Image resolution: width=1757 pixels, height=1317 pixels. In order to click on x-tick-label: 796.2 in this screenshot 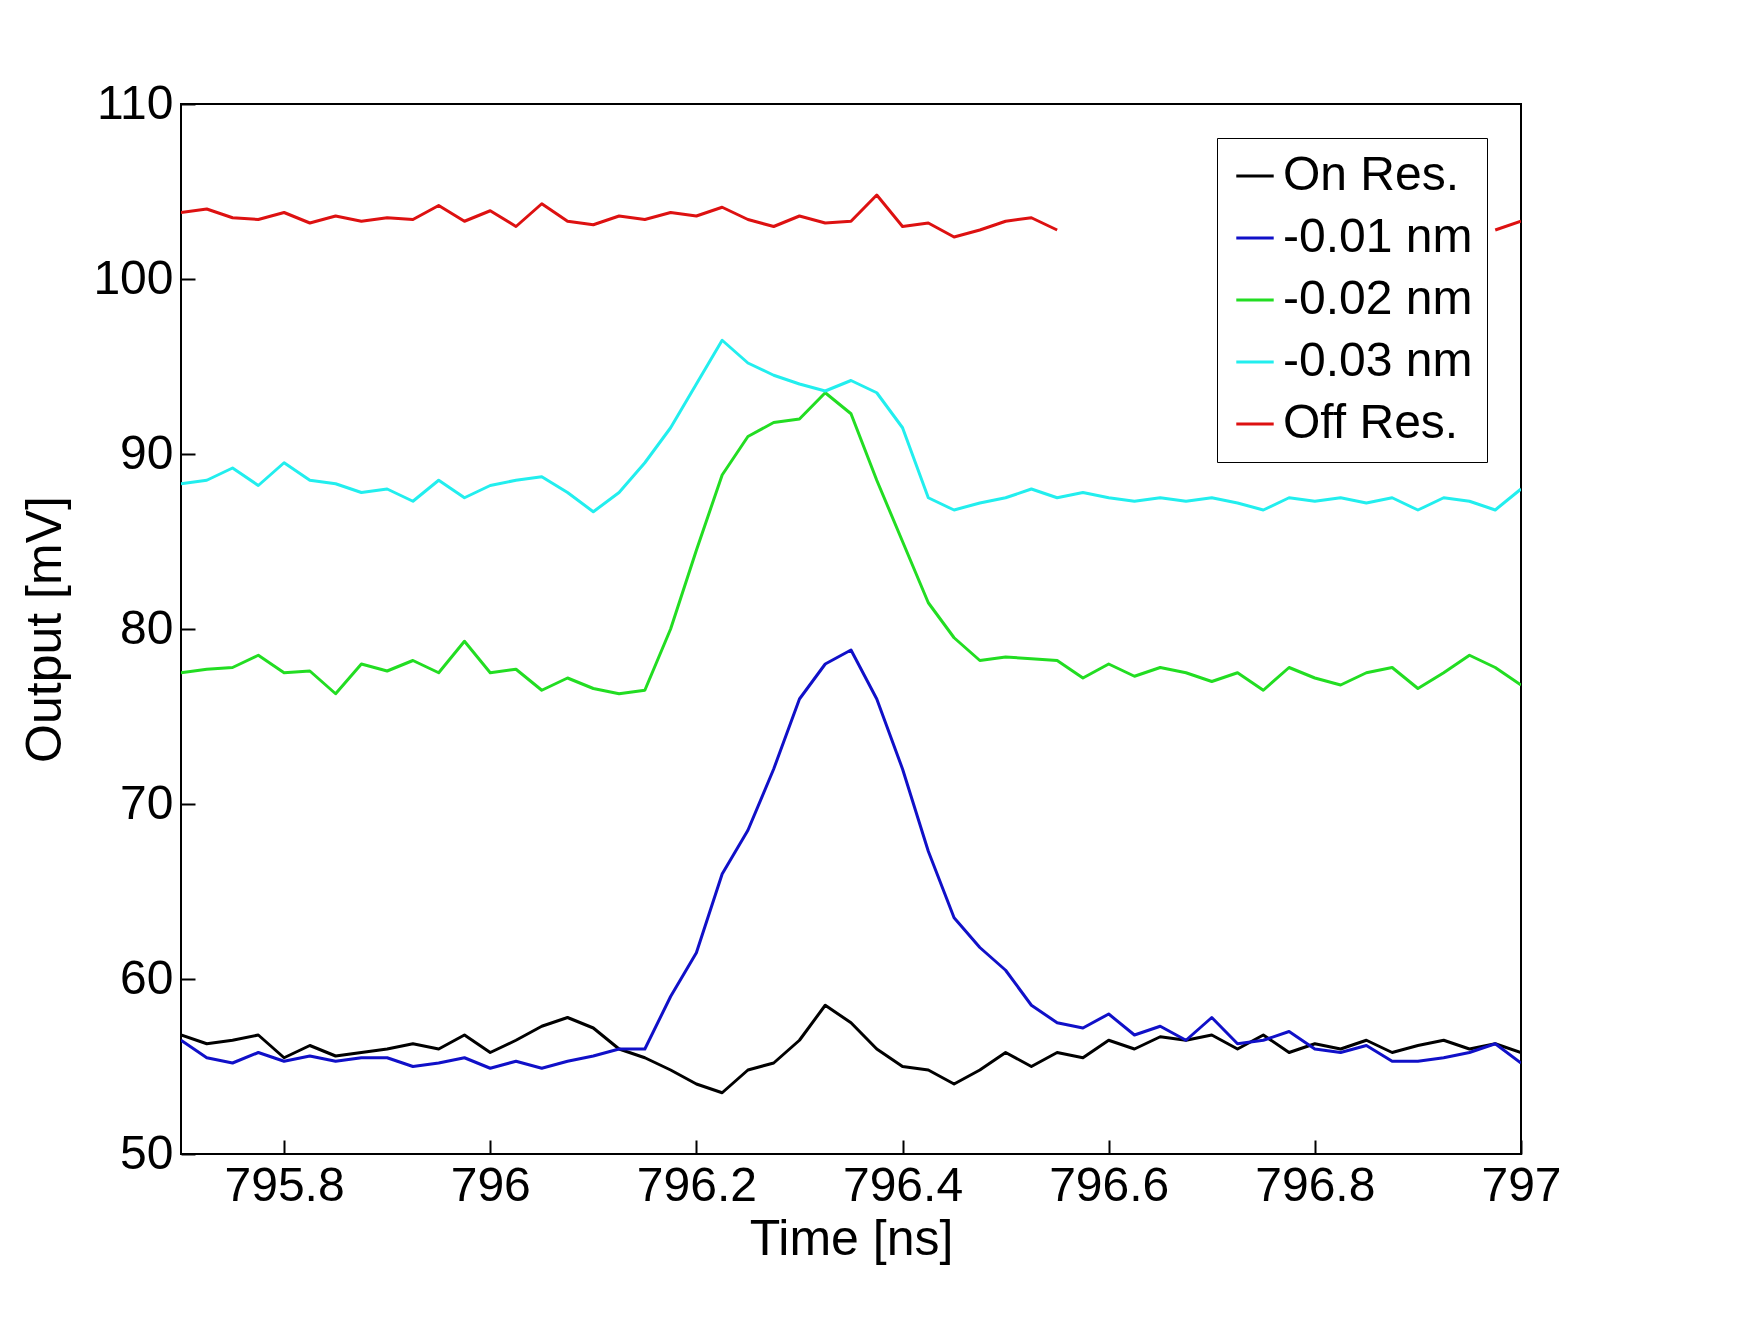, I will do `click(696, 1184)`.